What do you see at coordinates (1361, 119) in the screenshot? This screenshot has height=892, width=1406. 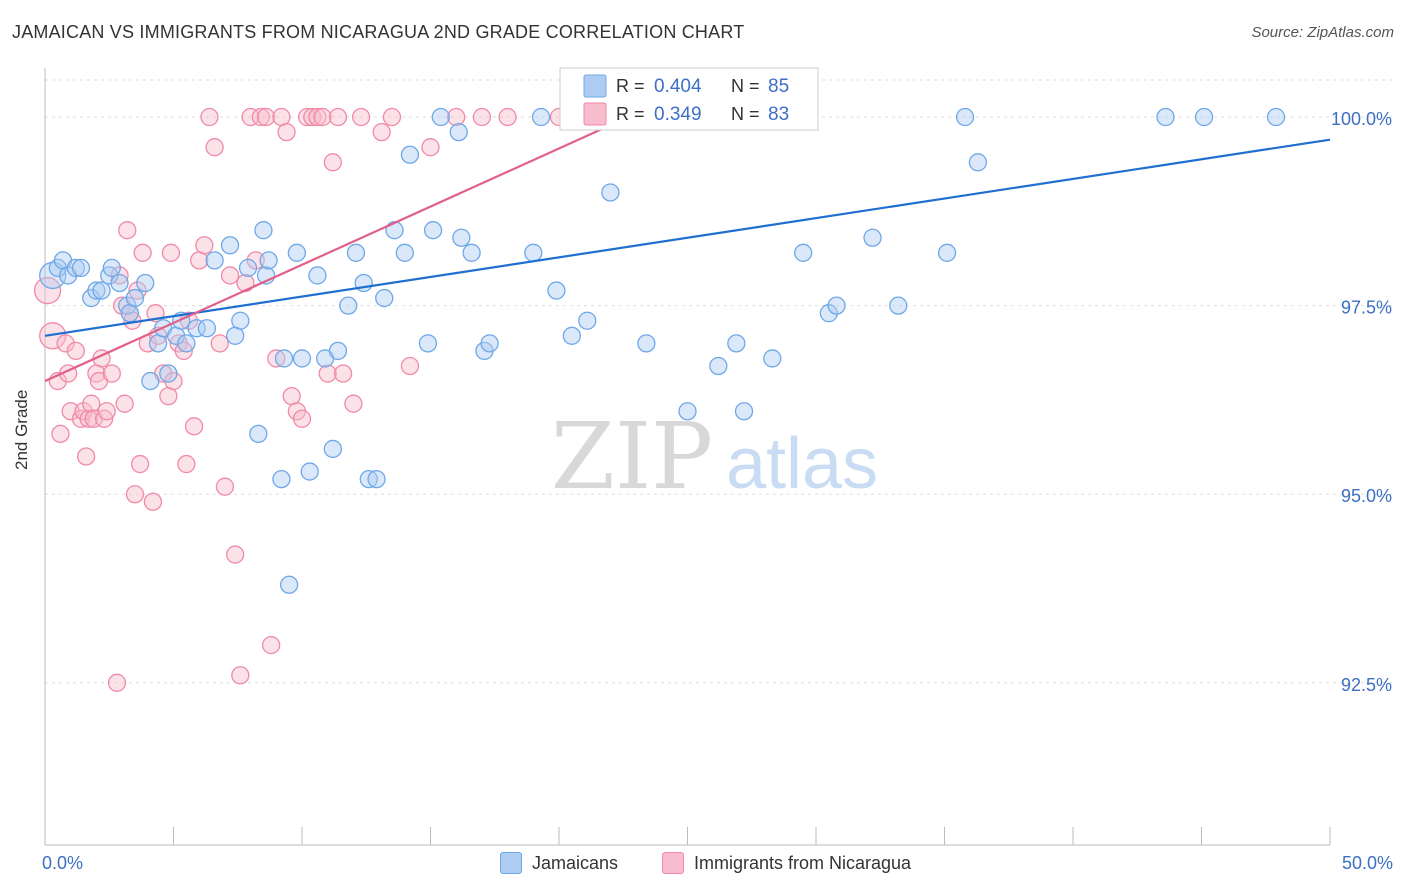 I see `y-tick-label-3: 100.0%` at bounding box center [1361, 119].